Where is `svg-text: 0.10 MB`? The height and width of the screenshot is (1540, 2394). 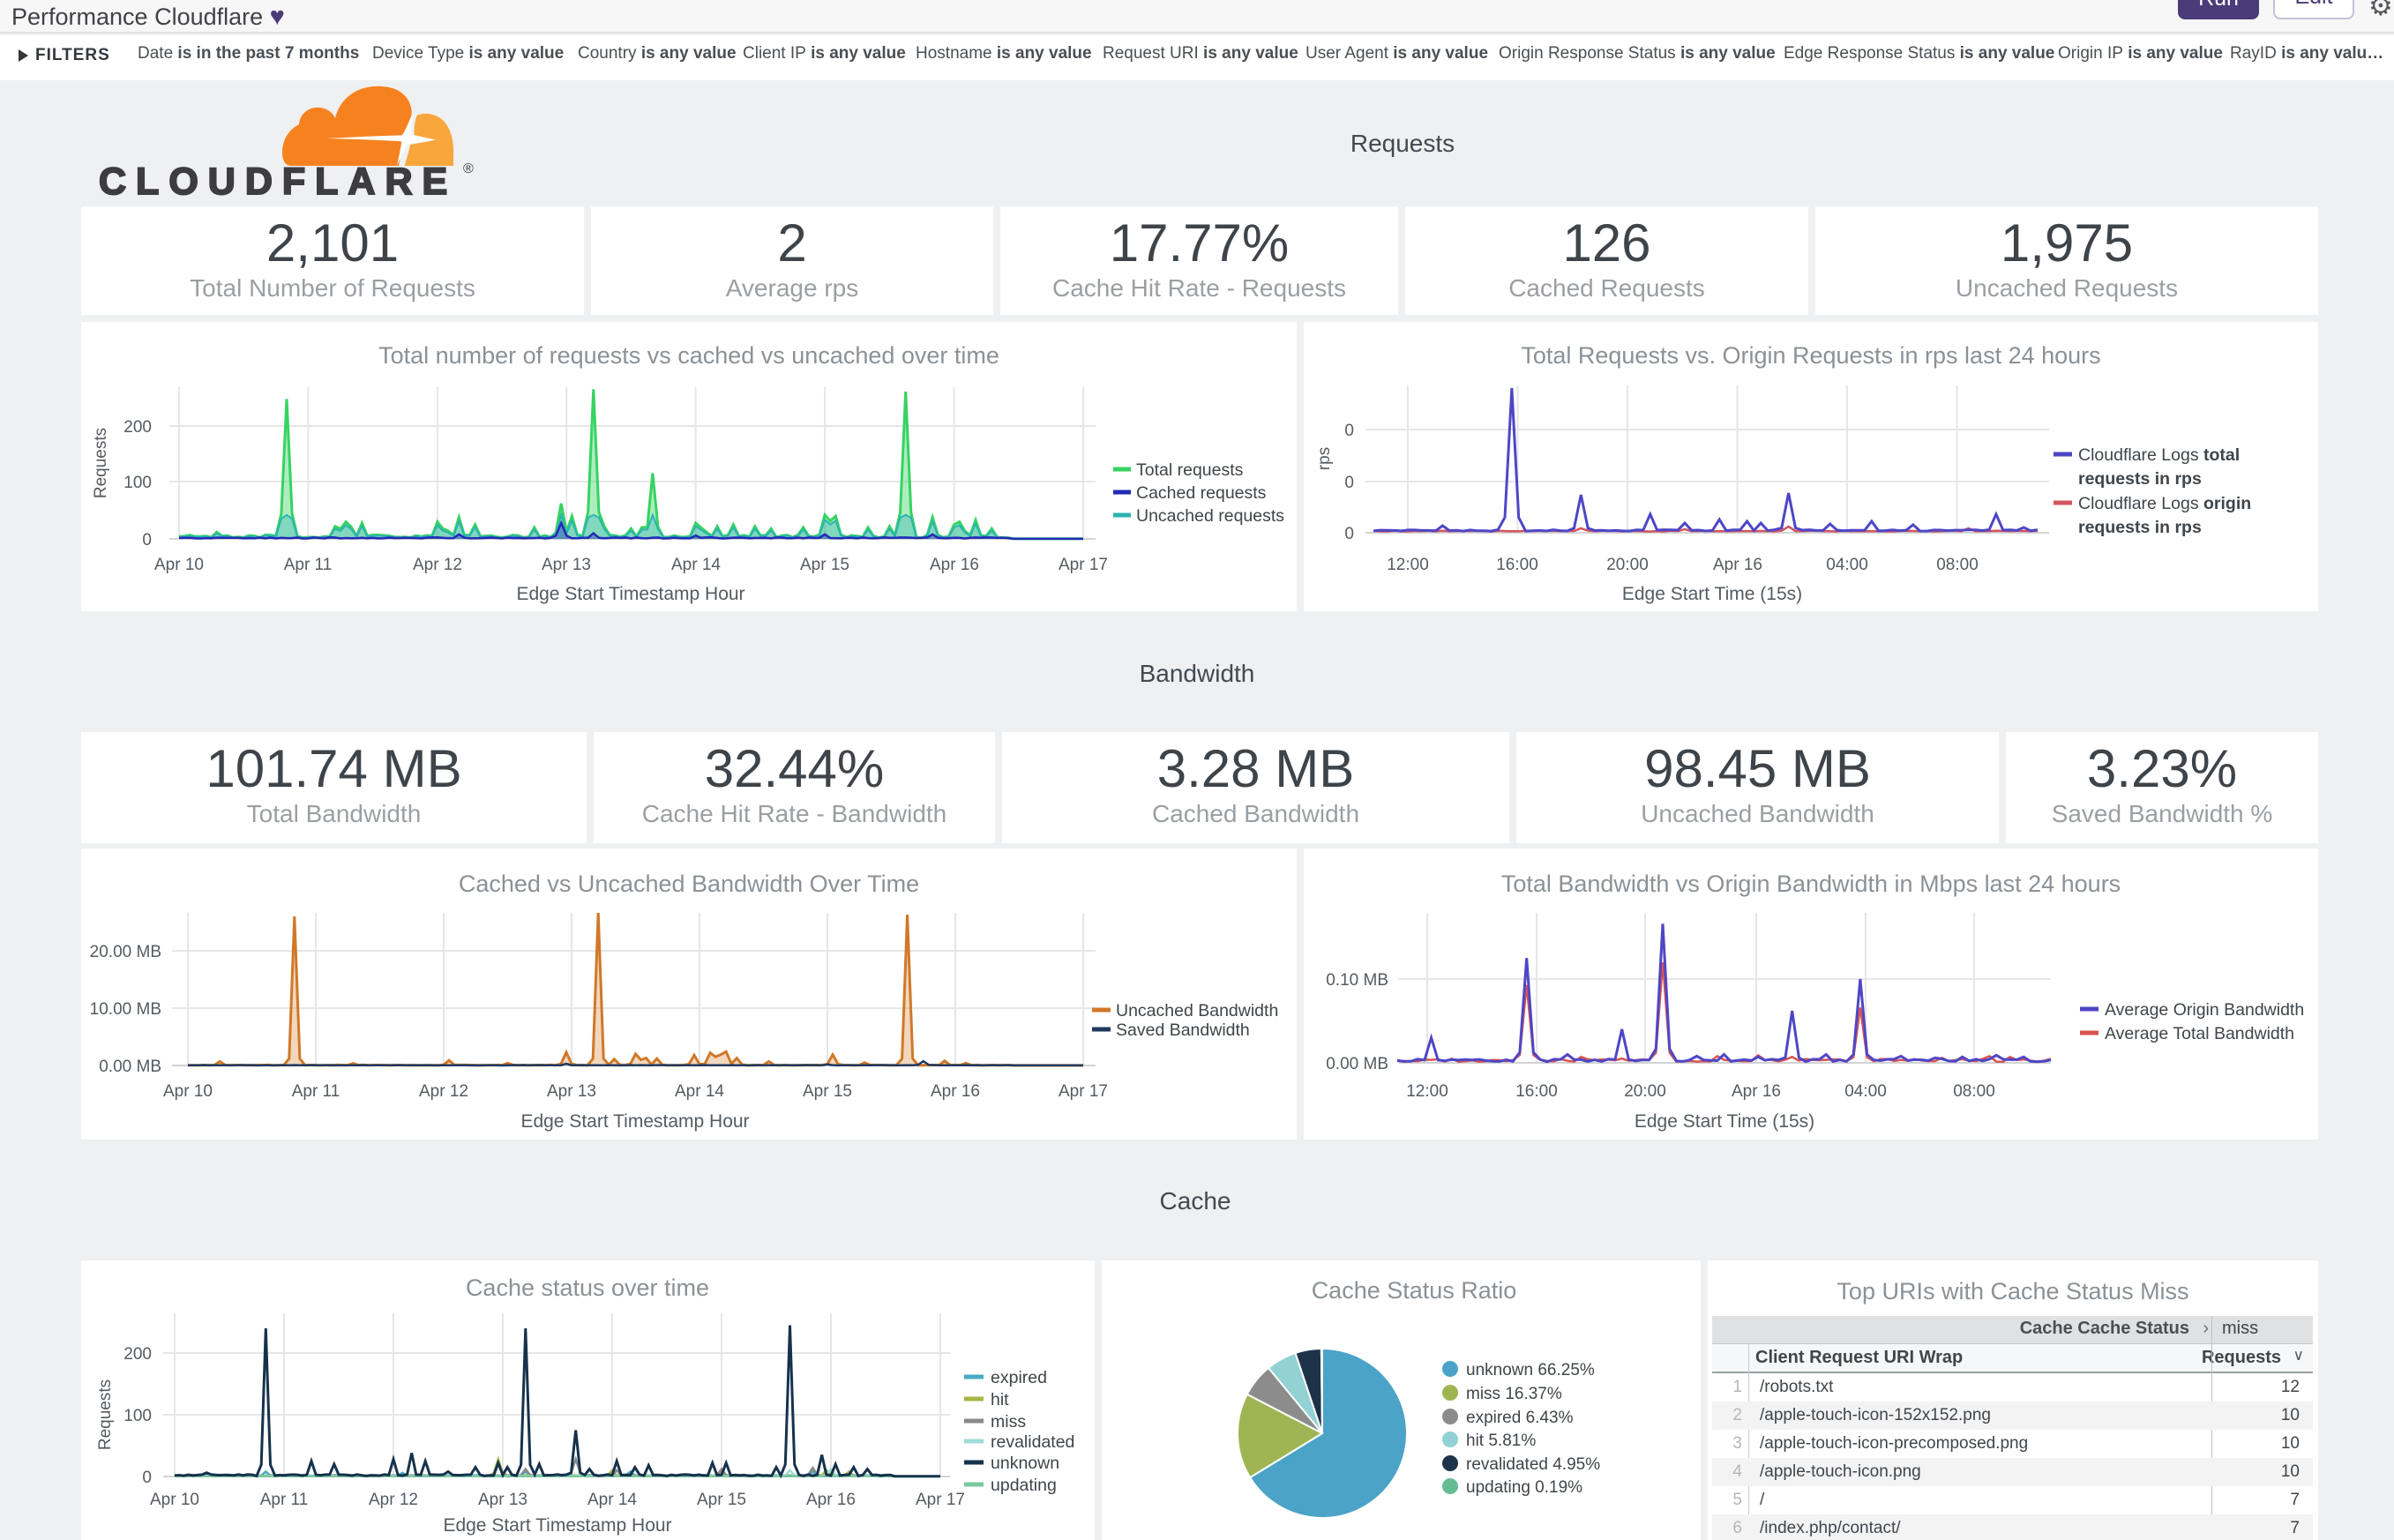
svg-text: 0.10 MB is located at coordinates (1357, 980).